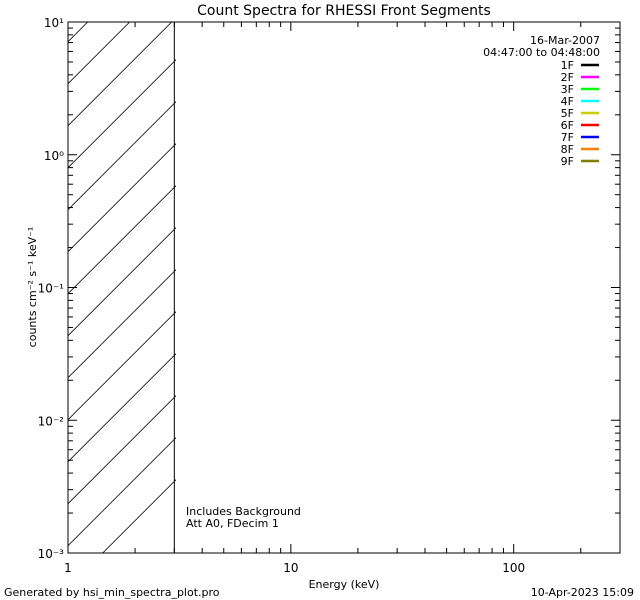  Describe the element at coordinates (567, 149) in the screenshot. I see `legend-label-8F: 8F` at that location.